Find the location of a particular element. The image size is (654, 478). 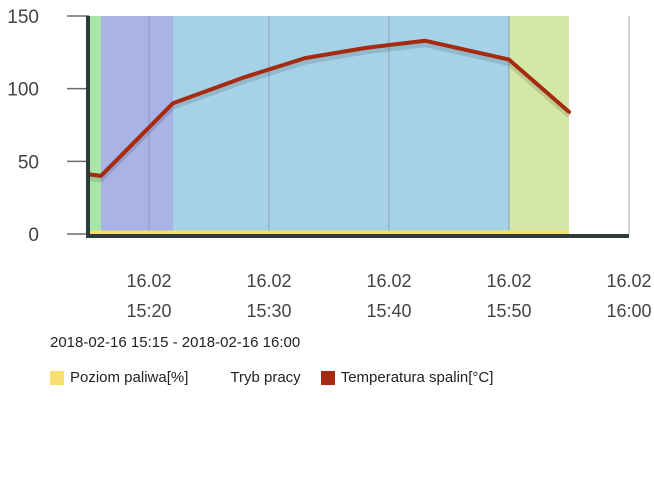

legend-swatch-fuel is located at coordinates (57, 377).